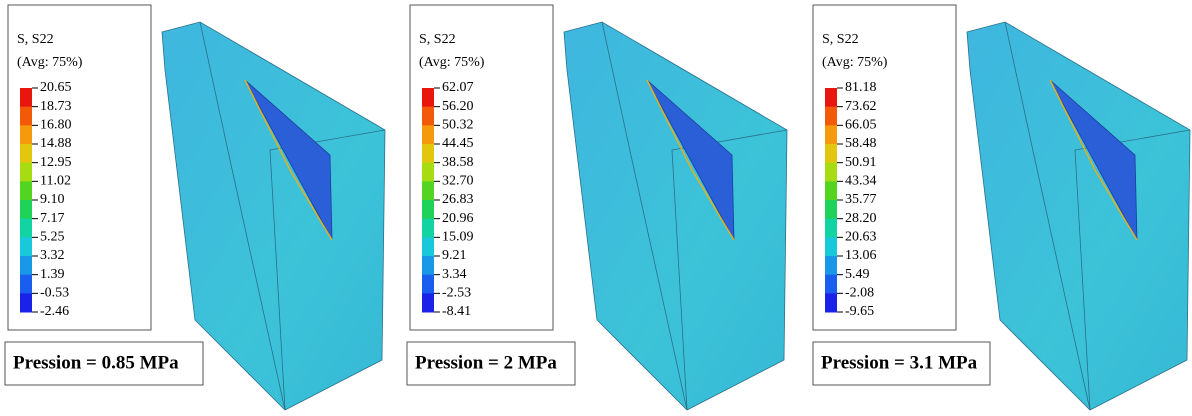 The image size is (1192, 416). Describe the element at coordinates (861, 199) in the screenshot. I see `legend-value: 35.77` at that location.